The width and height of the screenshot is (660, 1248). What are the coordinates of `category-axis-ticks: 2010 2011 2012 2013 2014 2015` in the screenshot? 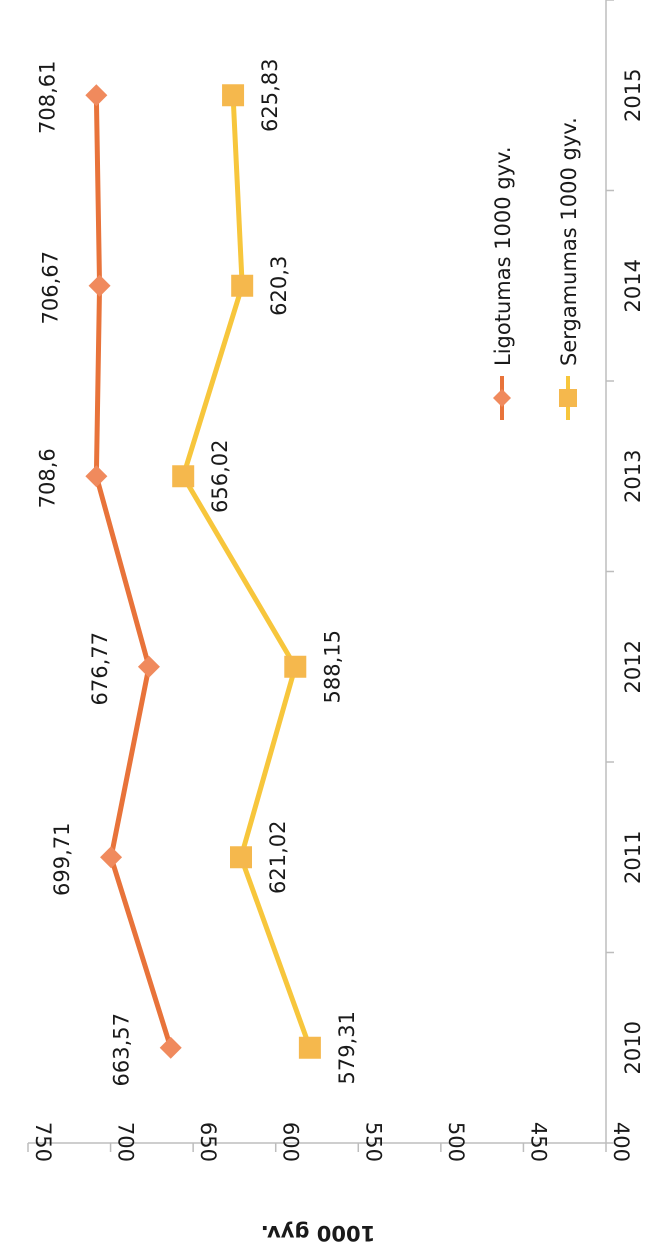 It's located at (625, 572).